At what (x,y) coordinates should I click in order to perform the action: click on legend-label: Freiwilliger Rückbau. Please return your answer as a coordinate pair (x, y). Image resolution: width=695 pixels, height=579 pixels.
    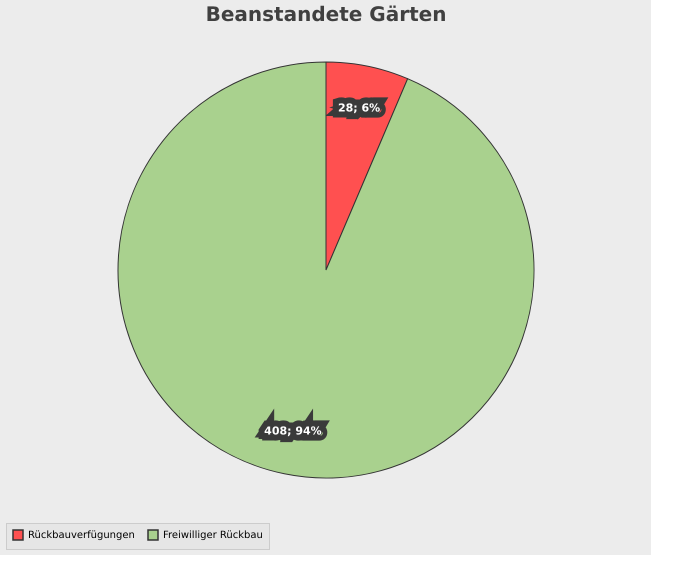
    Looking at the image, I should click on (213, 535).